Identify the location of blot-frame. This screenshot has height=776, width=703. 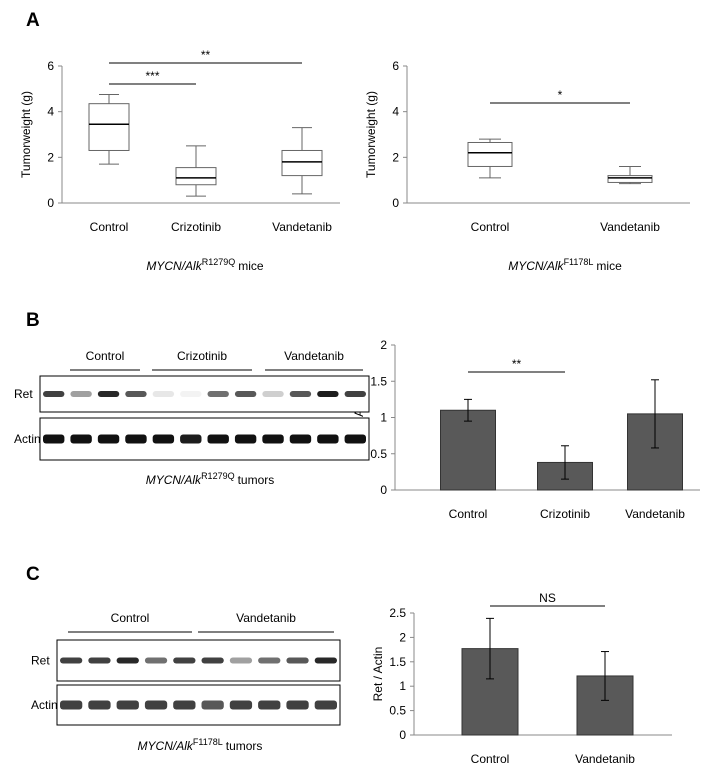
(204, 439).